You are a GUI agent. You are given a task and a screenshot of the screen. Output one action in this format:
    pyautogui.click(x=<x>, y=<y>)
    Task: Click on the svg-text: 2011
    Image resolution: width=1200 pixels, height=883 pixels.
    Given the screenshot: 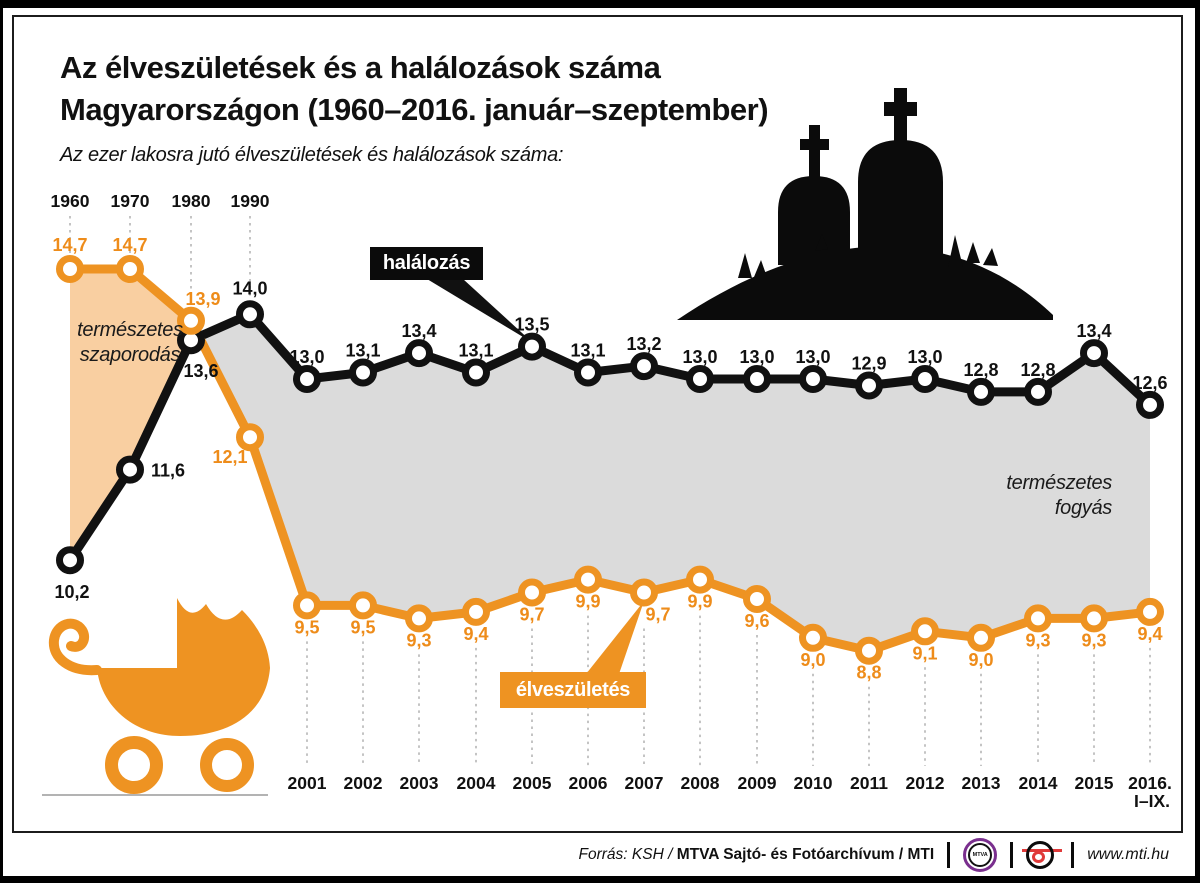 What is the action you would take?
    pyautogui.click(x=869, y=783)
    